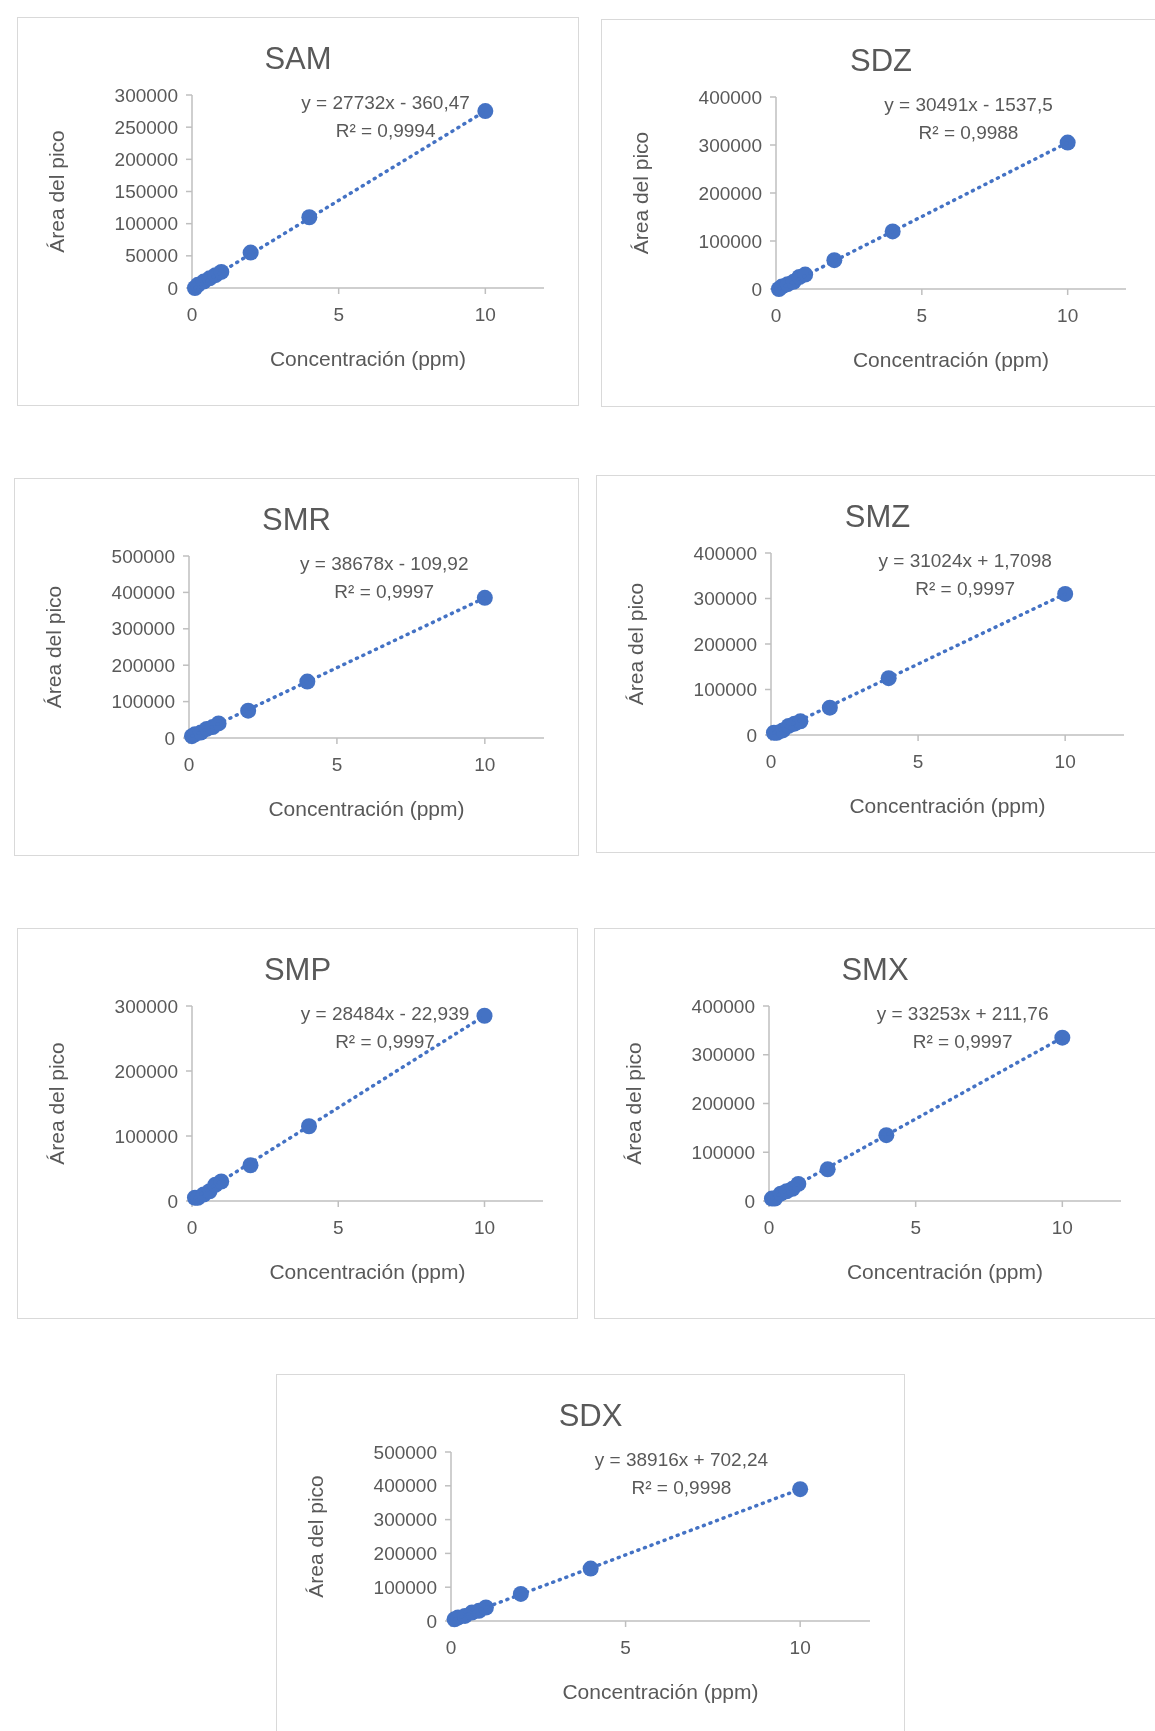  What do you see at coordinates (298, 58) in the screenshot?
I see `chart-title: SAM` at bounding box center [298, 58].